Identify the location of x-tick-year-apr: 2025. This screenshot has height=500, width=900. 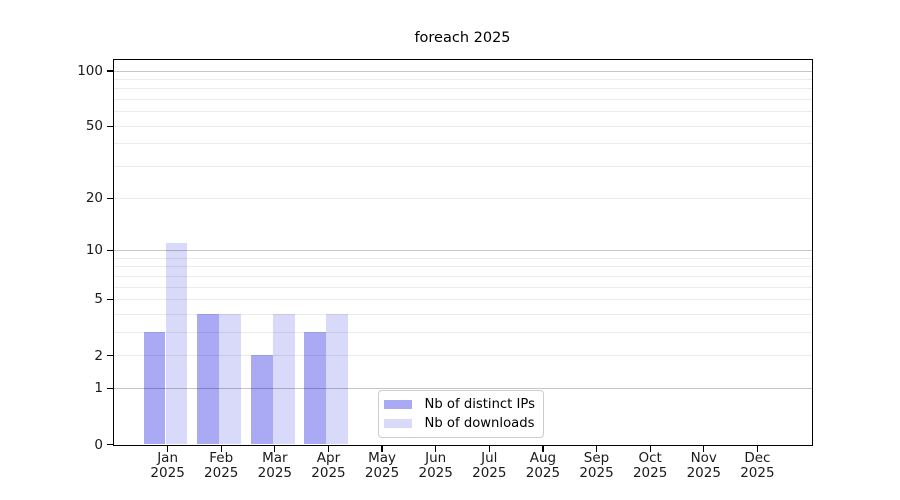
(328, 472).